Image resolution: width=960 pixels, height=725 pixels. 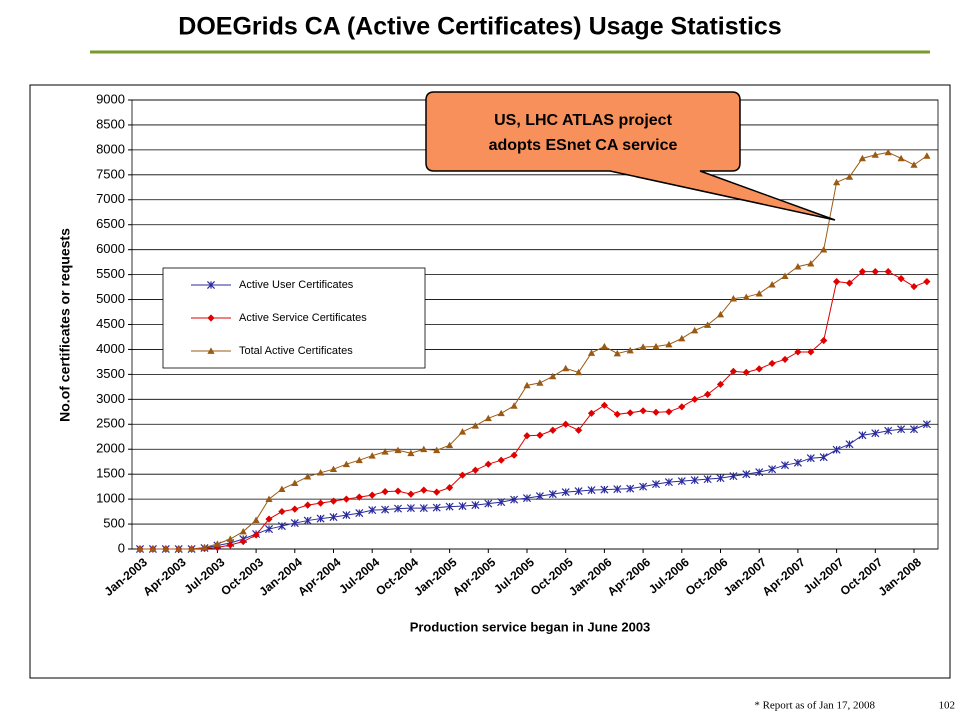 What do you see at coordinates (630, 156) in the screenshot?
I see `callout` at bounding box center [630, 156].